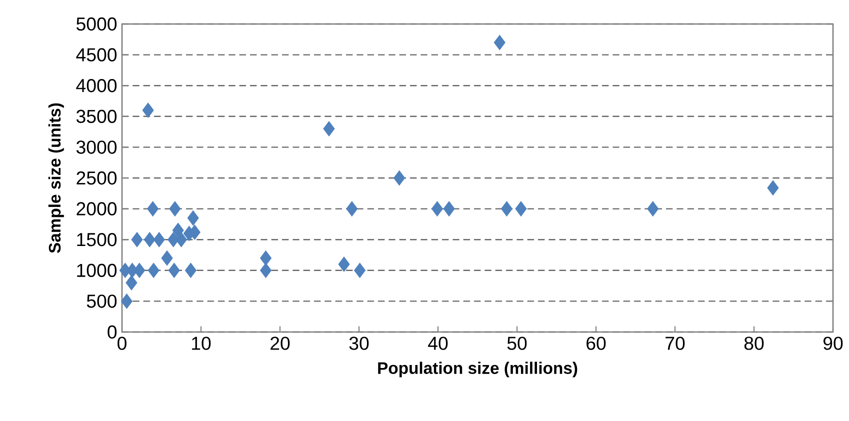 The height and width of the screenshot is (421, 849). What do you see at coordinates (201, 343) in the screenshot?
I see `x-tick-label: 10` at bounding box center [201, 343].